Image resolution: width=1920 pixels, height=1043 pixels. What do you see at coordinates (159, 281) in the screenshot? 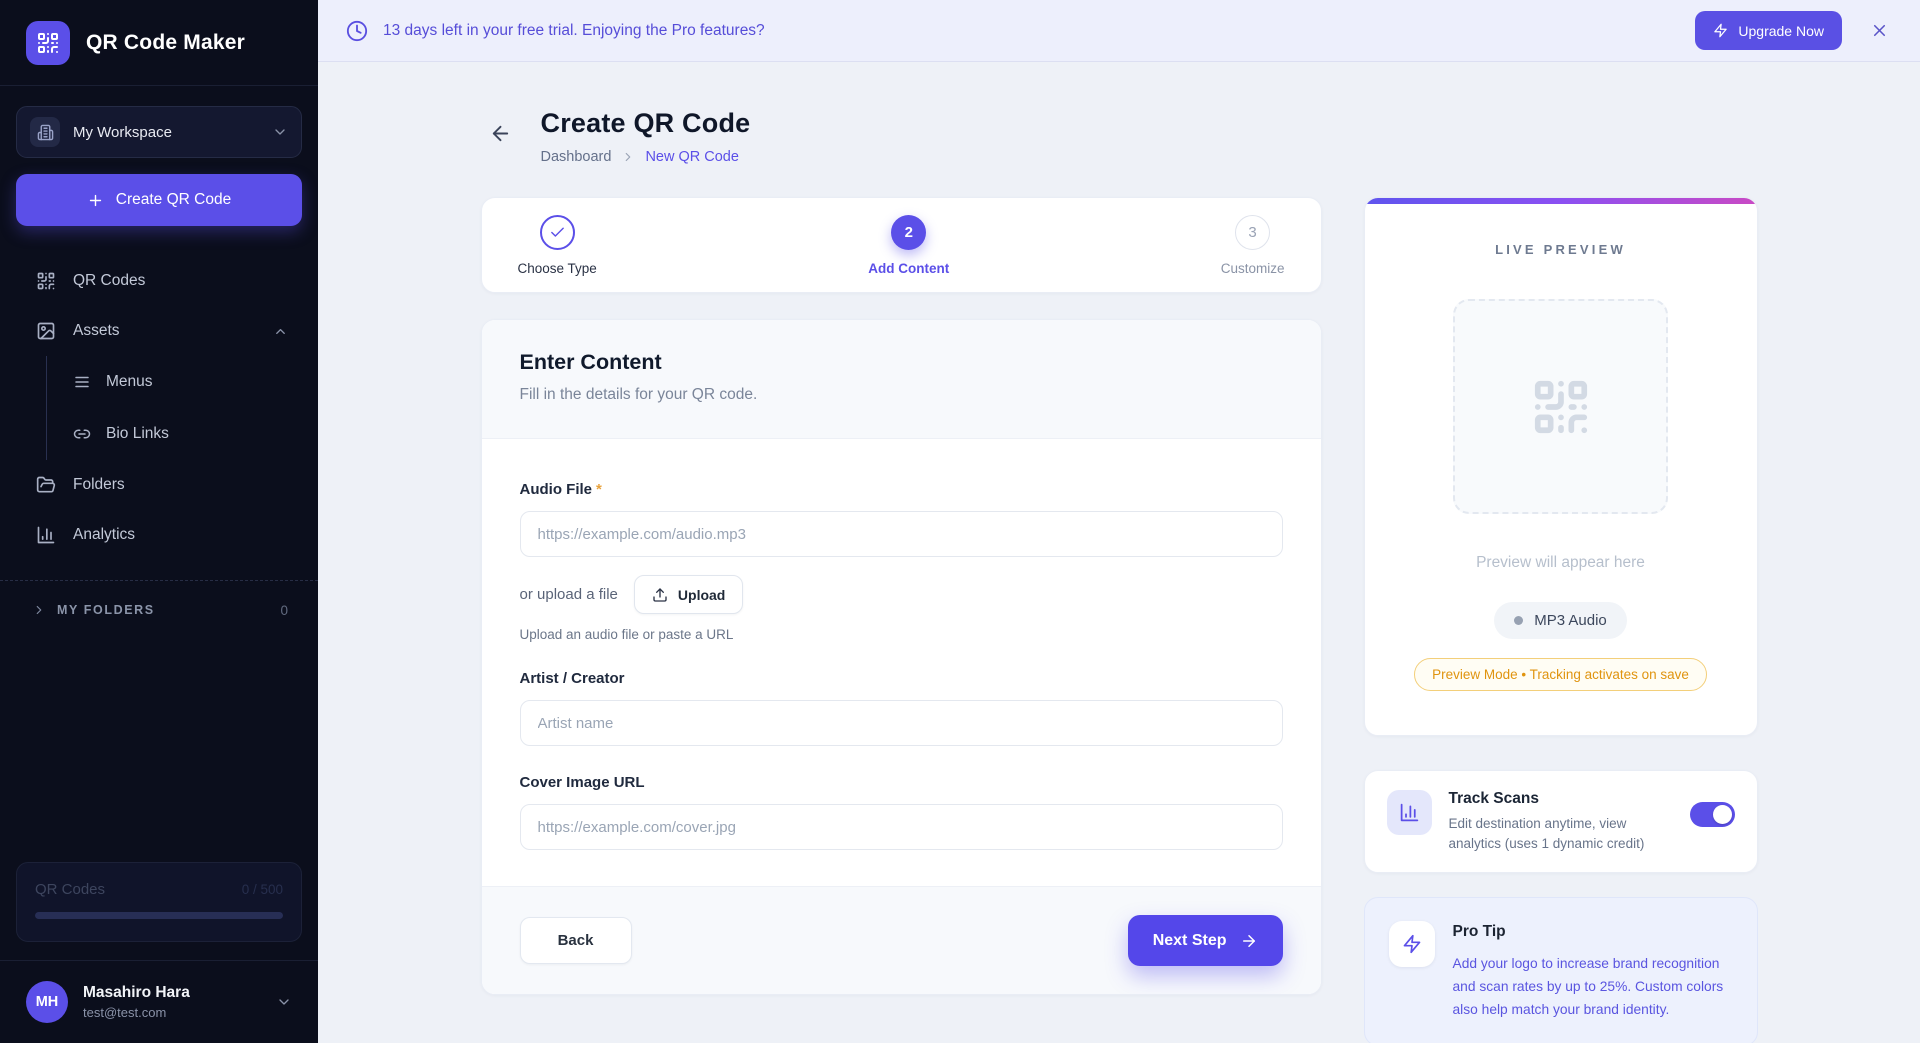
I see `sidebar-item-qr-codes: QR Codes` at bounding box center [159, 281].